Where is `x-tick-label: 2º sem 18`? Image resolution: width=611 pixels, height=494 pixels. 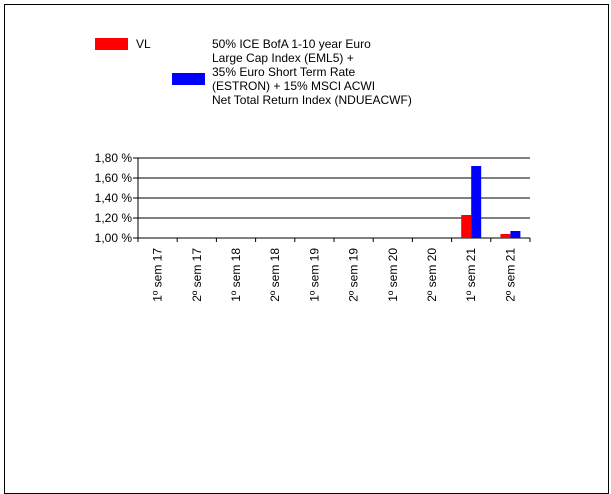 x-tick-label: 2º sem 18 is located at coordinates (275, 275).